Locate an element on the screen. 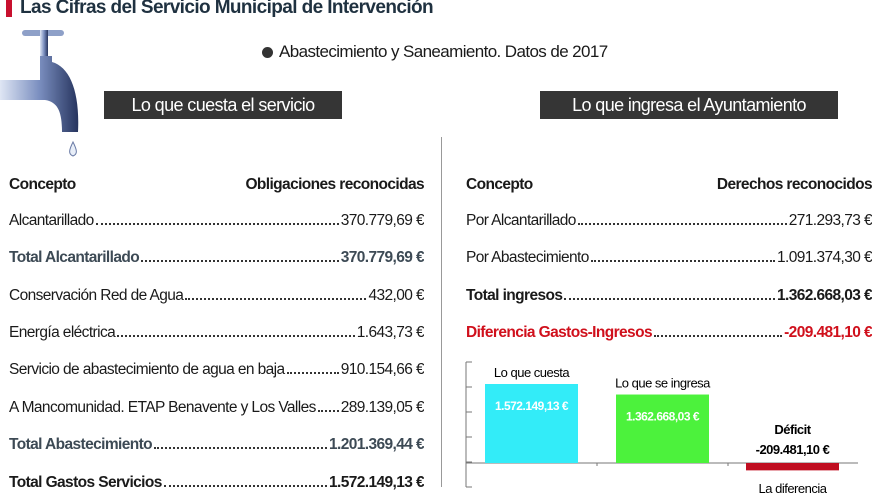 The width and height of the screenshot is (880, 495). deficit-label: Déficit is located at coordinates (792, 429).